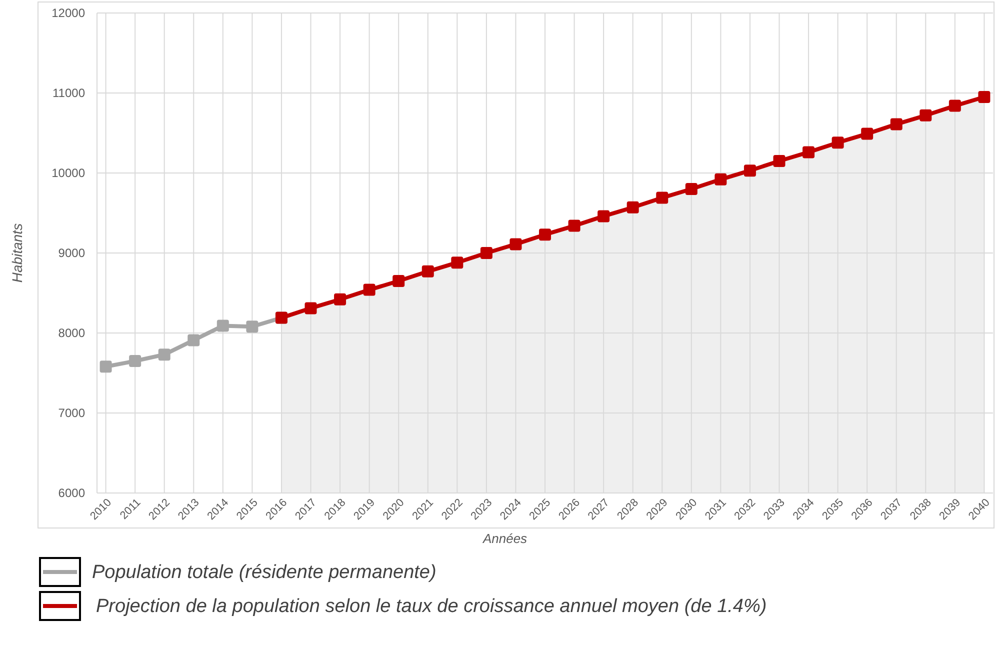 The width and height of the screenshot is (995, 646). I want to click on y-axis-title: Habitants, so click(17, 253).